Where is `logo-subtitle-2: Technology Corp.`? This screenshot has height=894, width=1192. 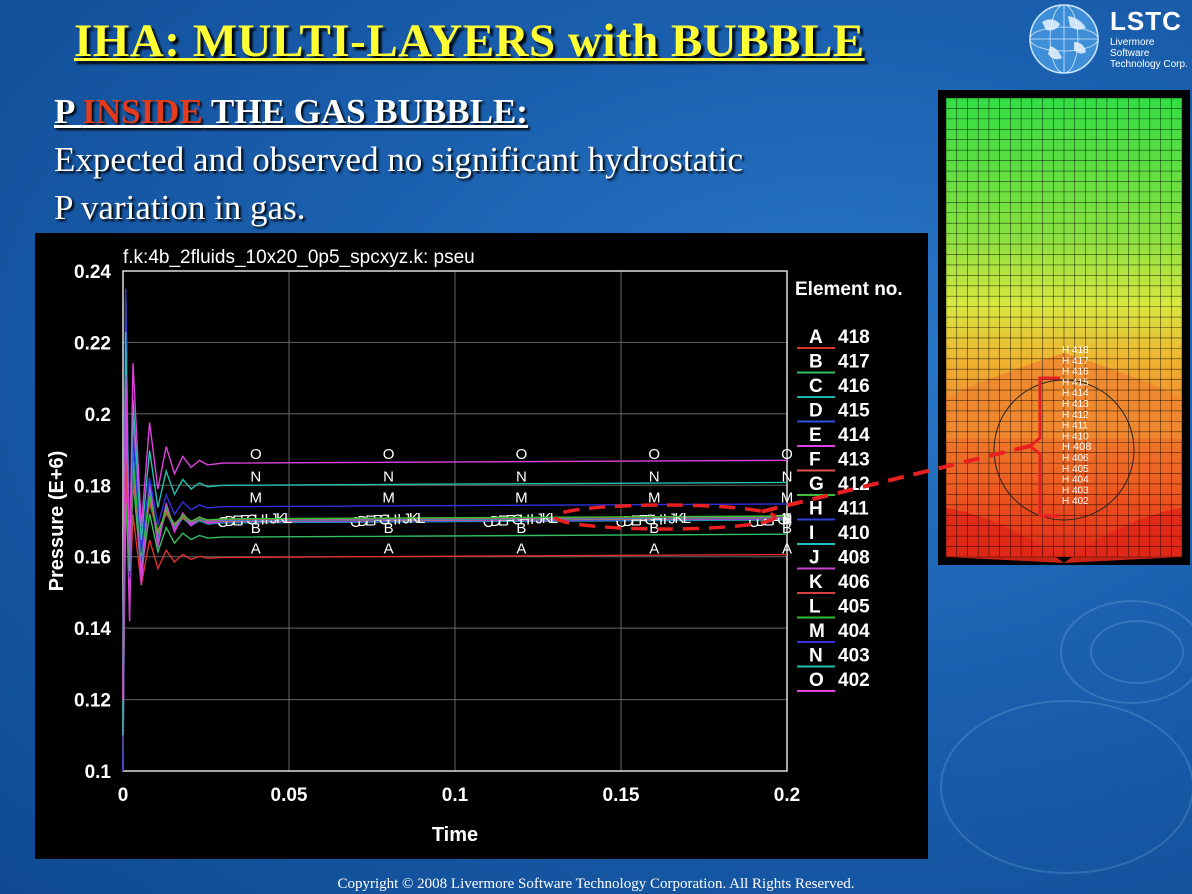
logo-subtitle-2: Technology Corp. is located at coordinates (1149, 64).